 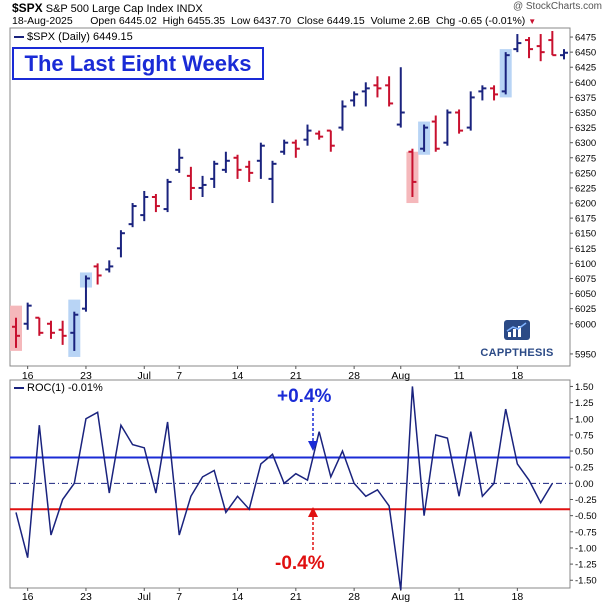 I want to click on price-x-tick-label-2: Jul, so click(x=144, y=376).